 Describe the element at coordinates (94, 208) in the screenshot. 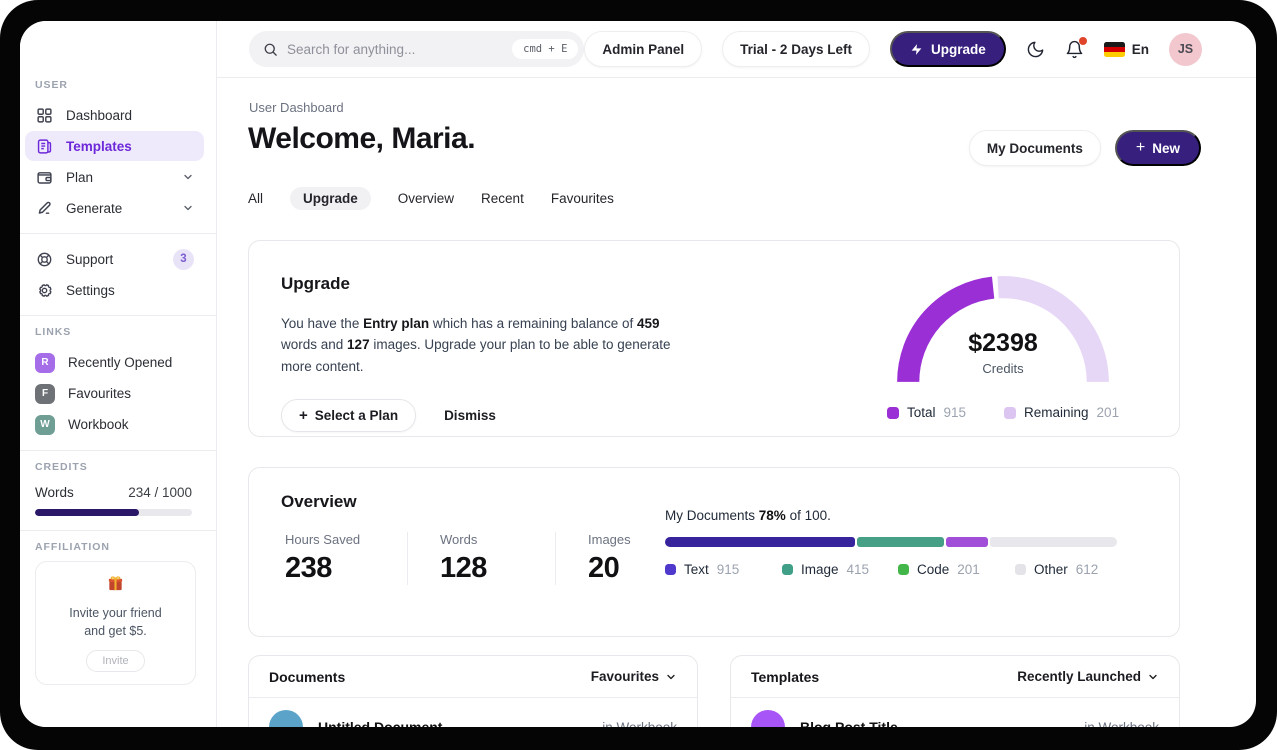

I see `sidebar-item-label: Generate` at that location.